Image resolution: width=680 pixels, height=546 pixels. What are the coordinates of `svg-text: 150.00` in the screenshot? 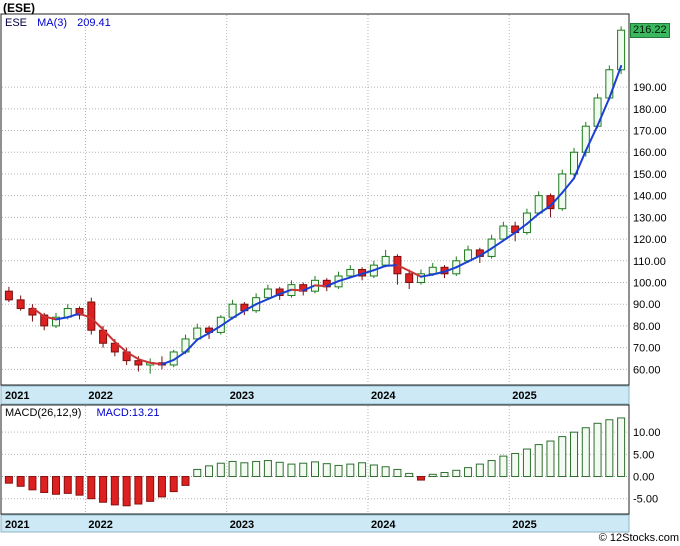 It's located at (650, 175).